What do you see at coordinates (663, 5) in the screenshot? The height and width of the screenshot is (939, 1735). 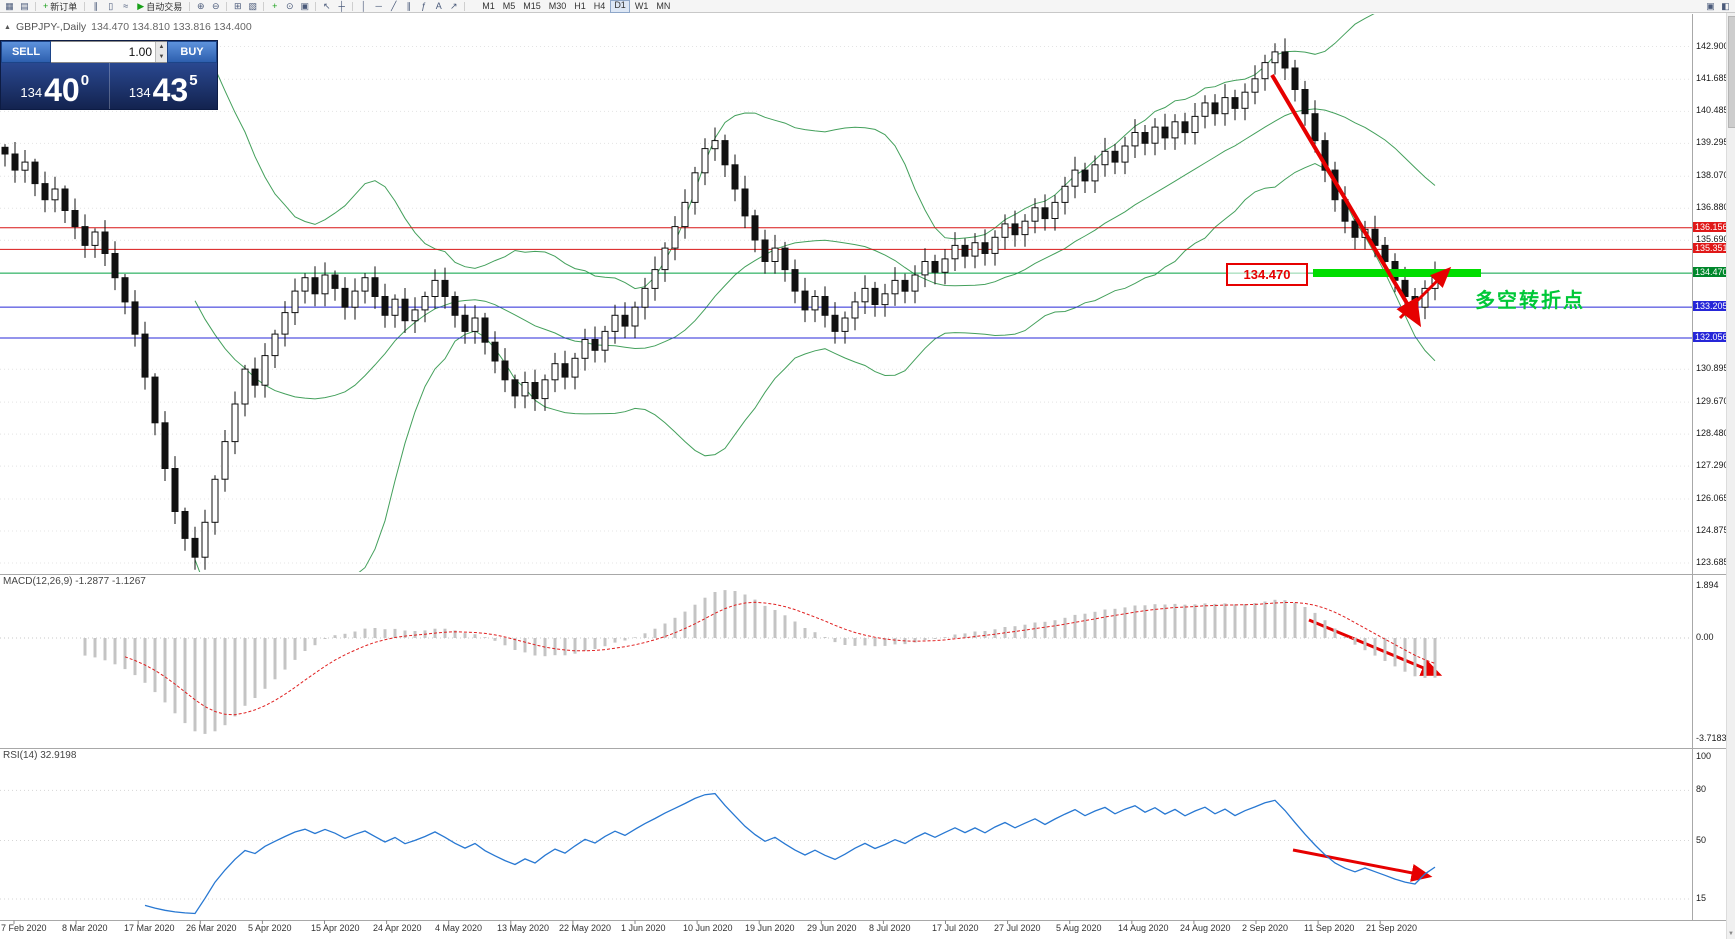 I see `timeframe-mn: MN` at bounding box center [663, 5].